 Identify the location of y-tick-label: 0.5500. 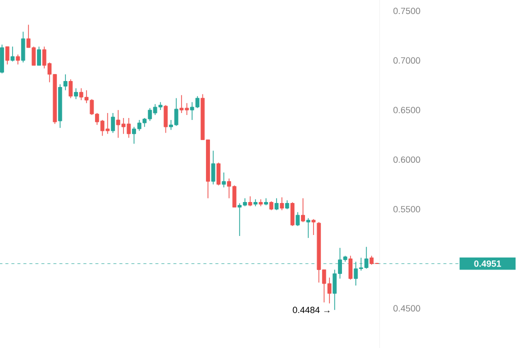
(406, 209).